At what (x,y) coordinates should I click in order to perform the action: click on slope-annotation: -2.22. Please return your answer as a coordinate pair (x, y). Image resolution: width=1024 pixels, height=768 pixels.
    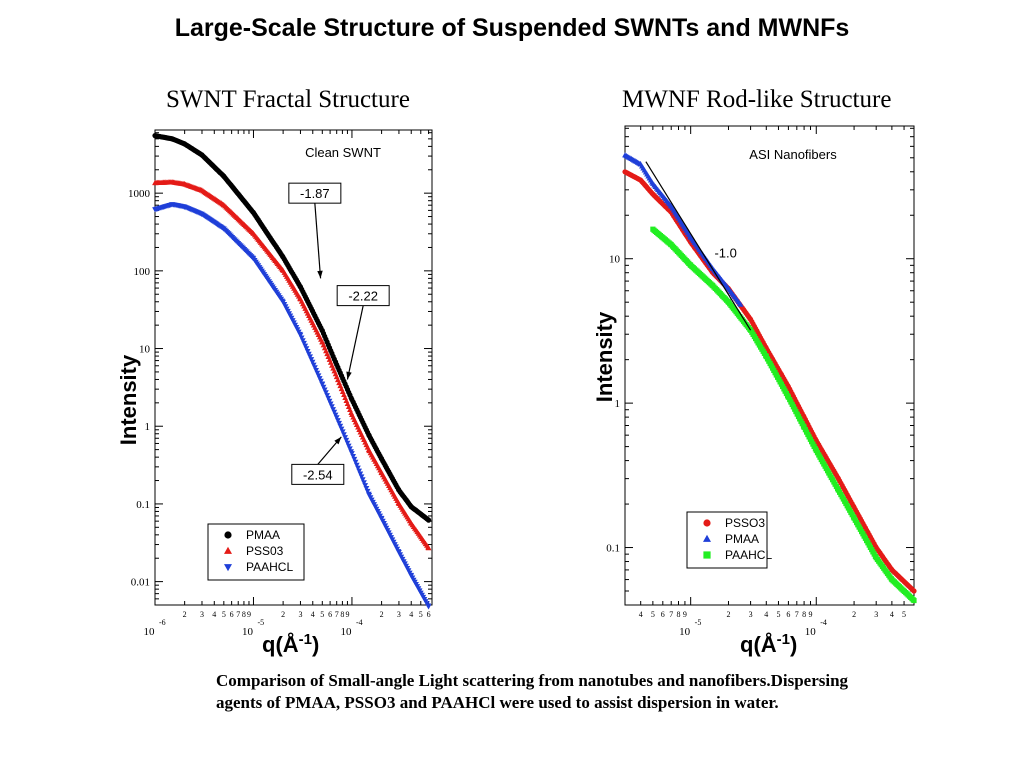
    Looking at the image, I should click on (363, 332).